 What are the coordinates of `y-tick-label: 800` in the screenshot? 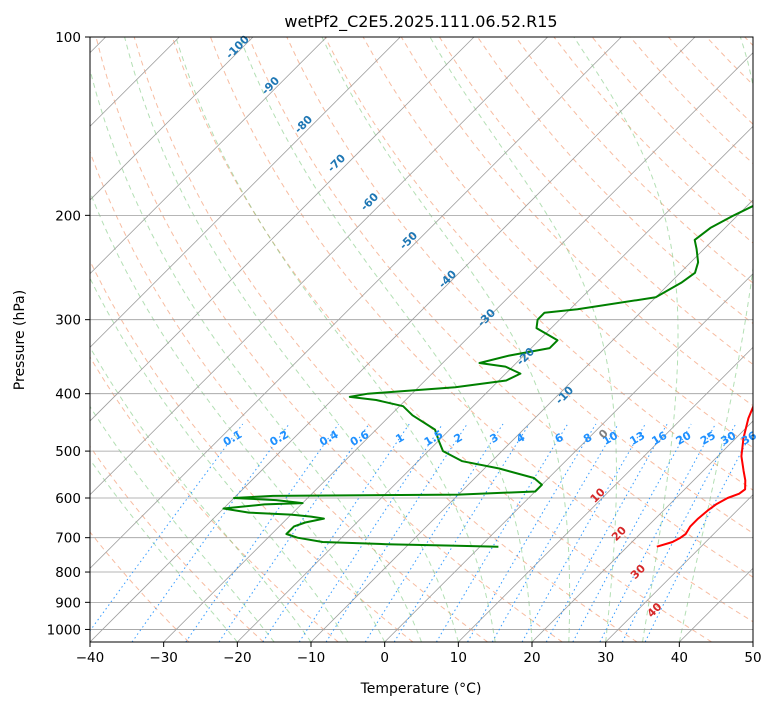 It's located at (68, 573).